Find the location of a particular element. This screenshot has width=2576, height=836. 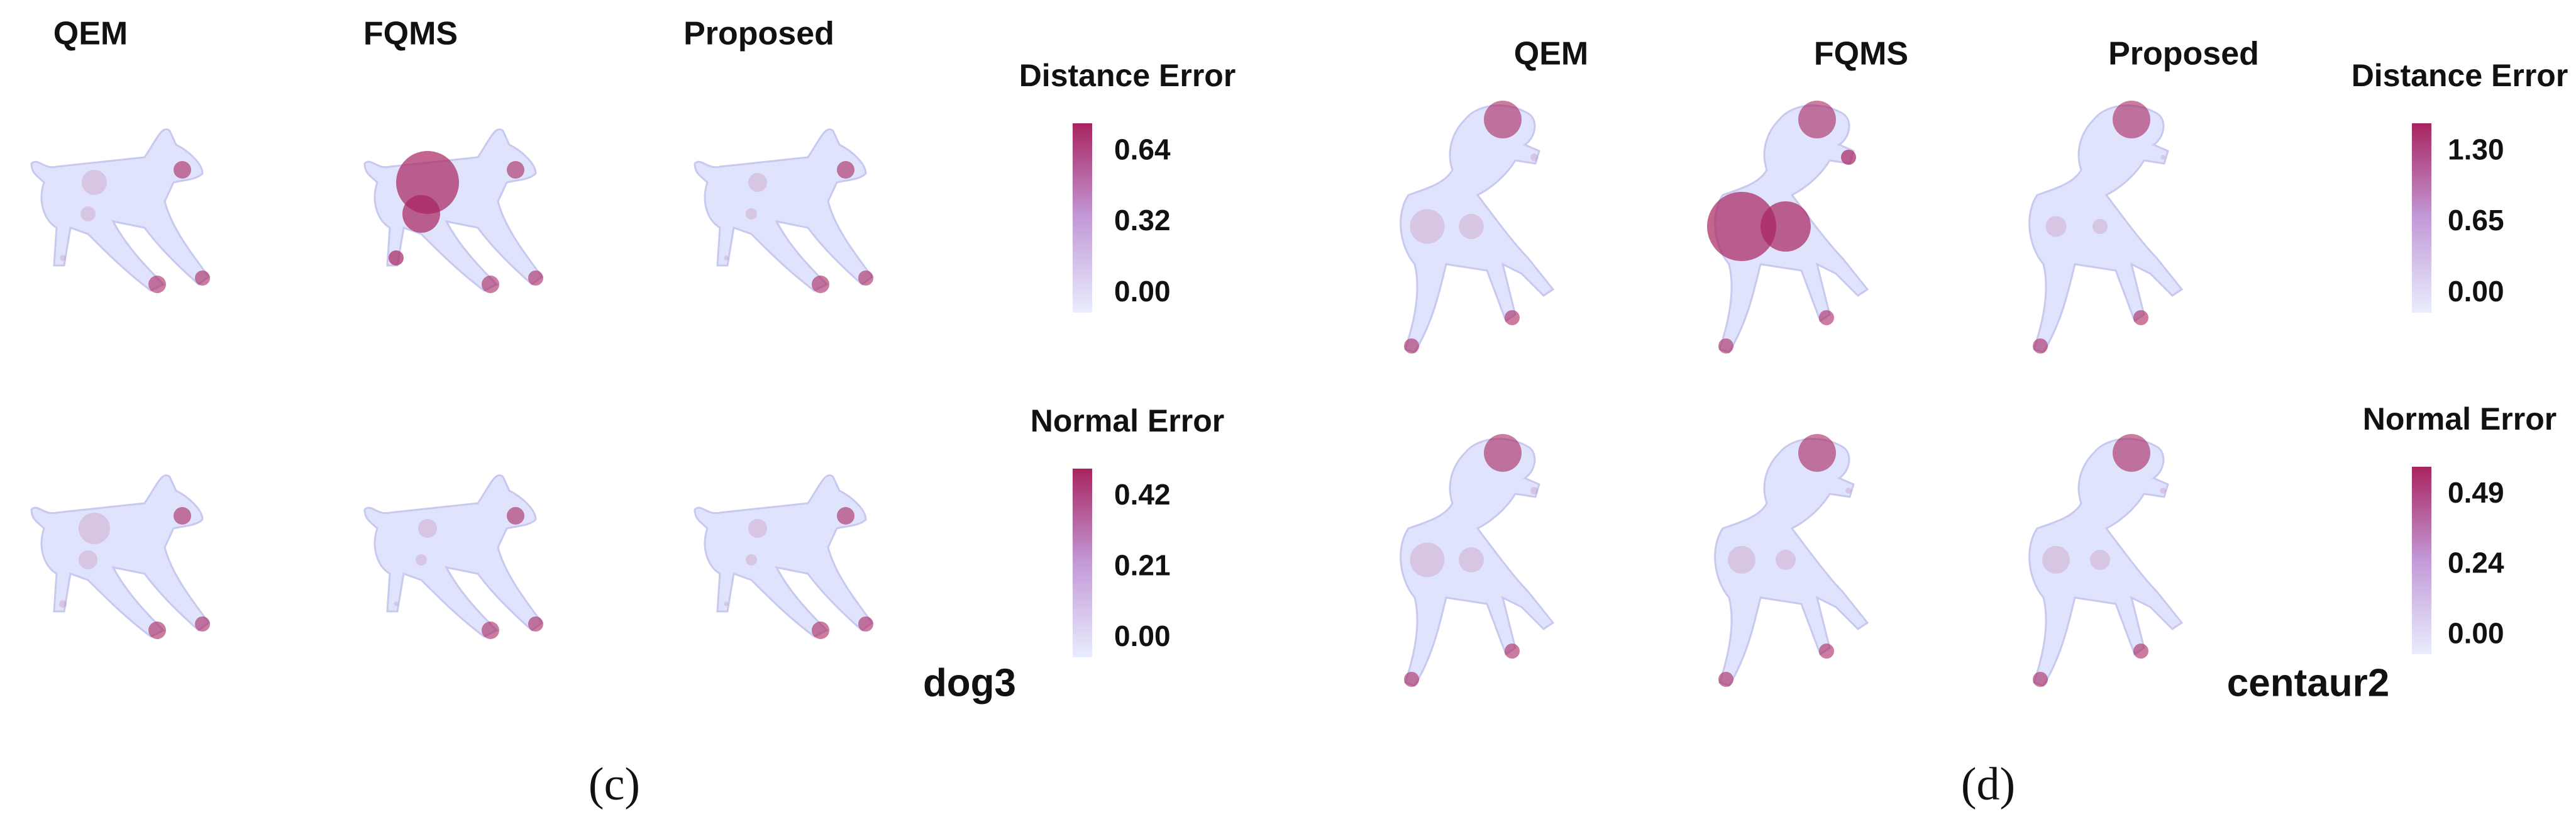

model-name: centaur2 is located at coordinates (2308, 683).